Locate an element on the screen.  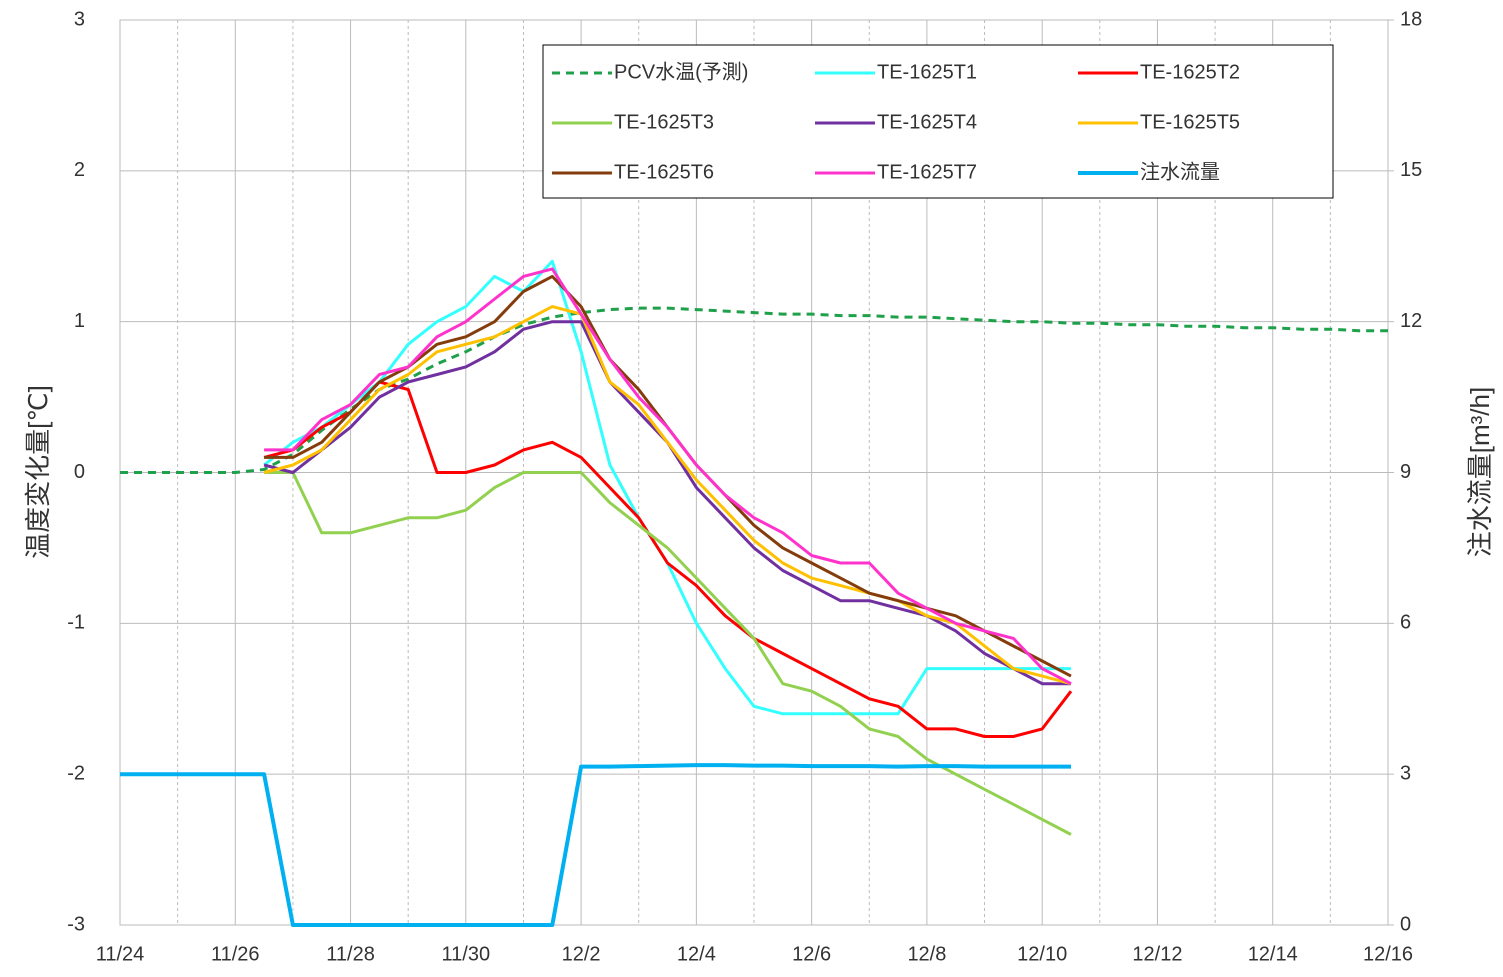
x-tick-label: 11/30 is located at coordinates (466, 954).